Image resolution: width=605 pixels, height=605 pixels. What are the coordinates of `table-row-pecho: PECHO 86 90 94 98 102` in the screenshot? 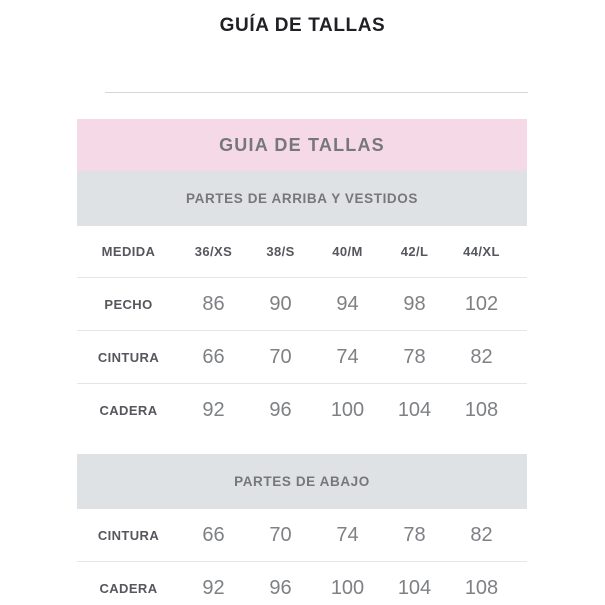 It's located at (302, 304).